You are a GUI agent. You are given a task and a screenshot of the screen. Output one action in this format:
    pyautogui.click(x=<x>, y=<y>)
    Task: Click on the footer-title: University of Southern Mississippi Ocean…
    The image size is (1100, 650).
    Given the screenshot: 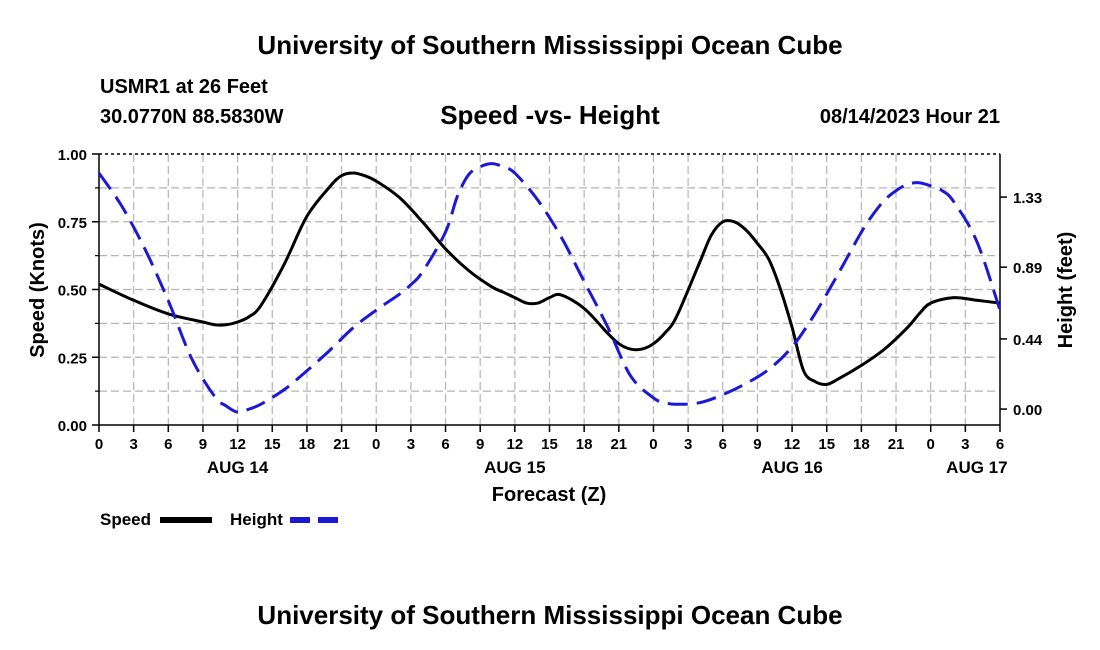 What is the action you would take?
    pyautogui.click(x=550, y=615)
    